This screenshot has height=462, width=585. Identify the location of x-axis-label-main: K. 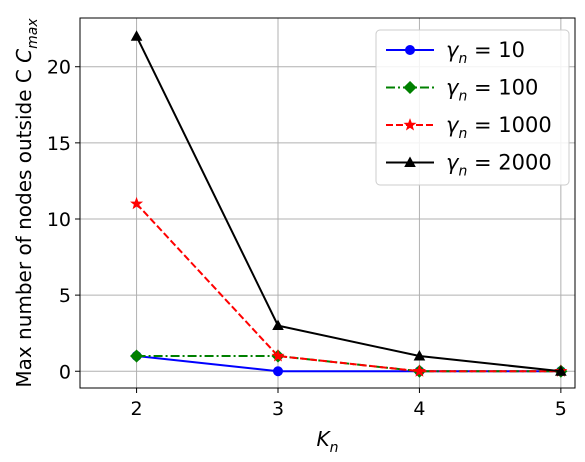
(324, 439).